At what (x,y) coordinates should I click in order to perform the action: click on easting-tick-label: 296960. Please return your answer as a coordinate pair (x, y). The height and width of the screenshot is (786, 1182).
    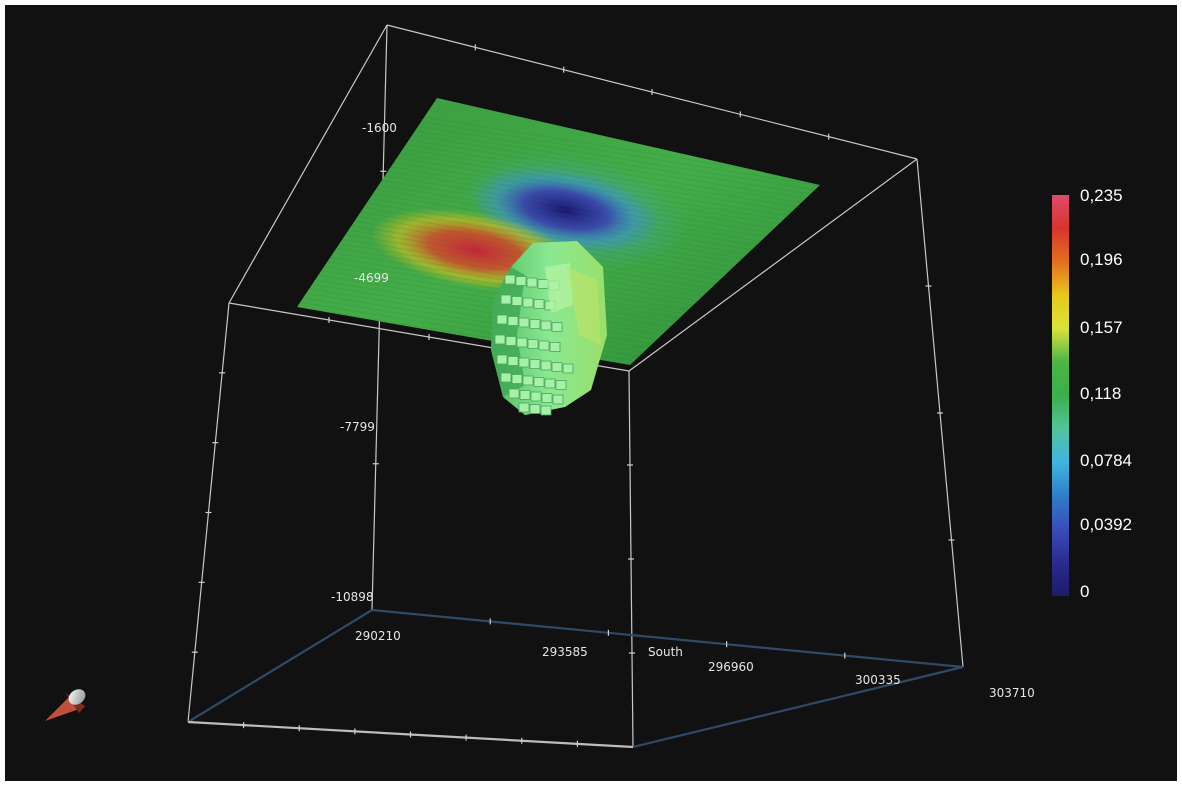
    Looking at the image, I should click on (731, 667).